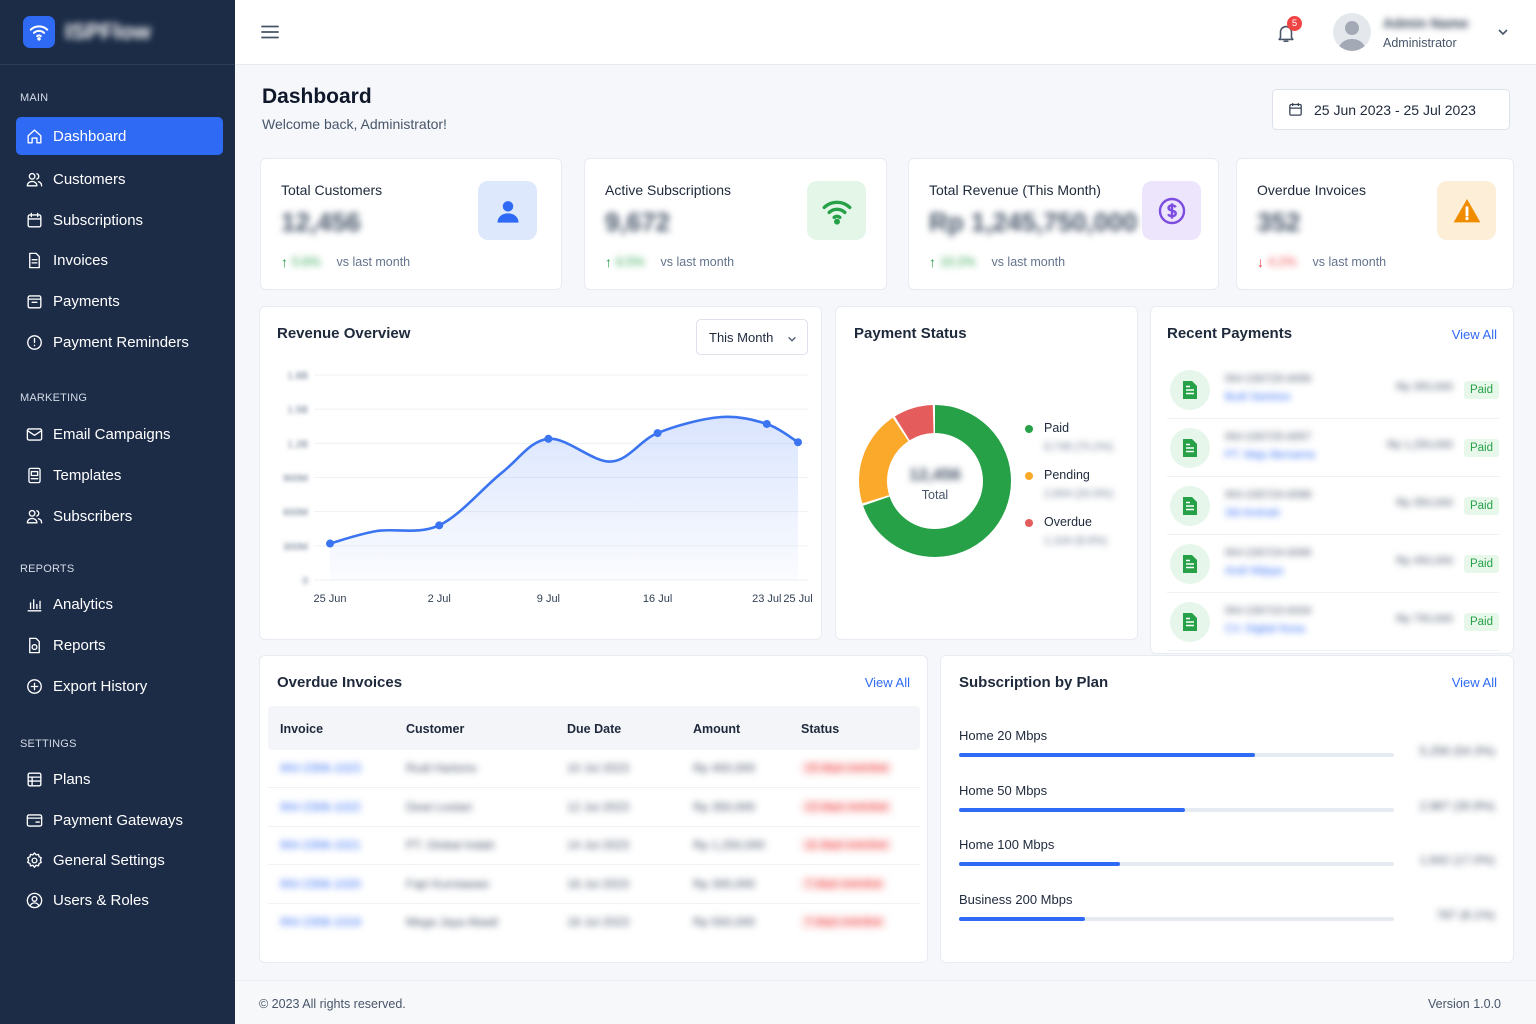  Describe the element at coordinates (1034, 682) in the screenshot. I see `card-title: Subscription by Plan` at that location.